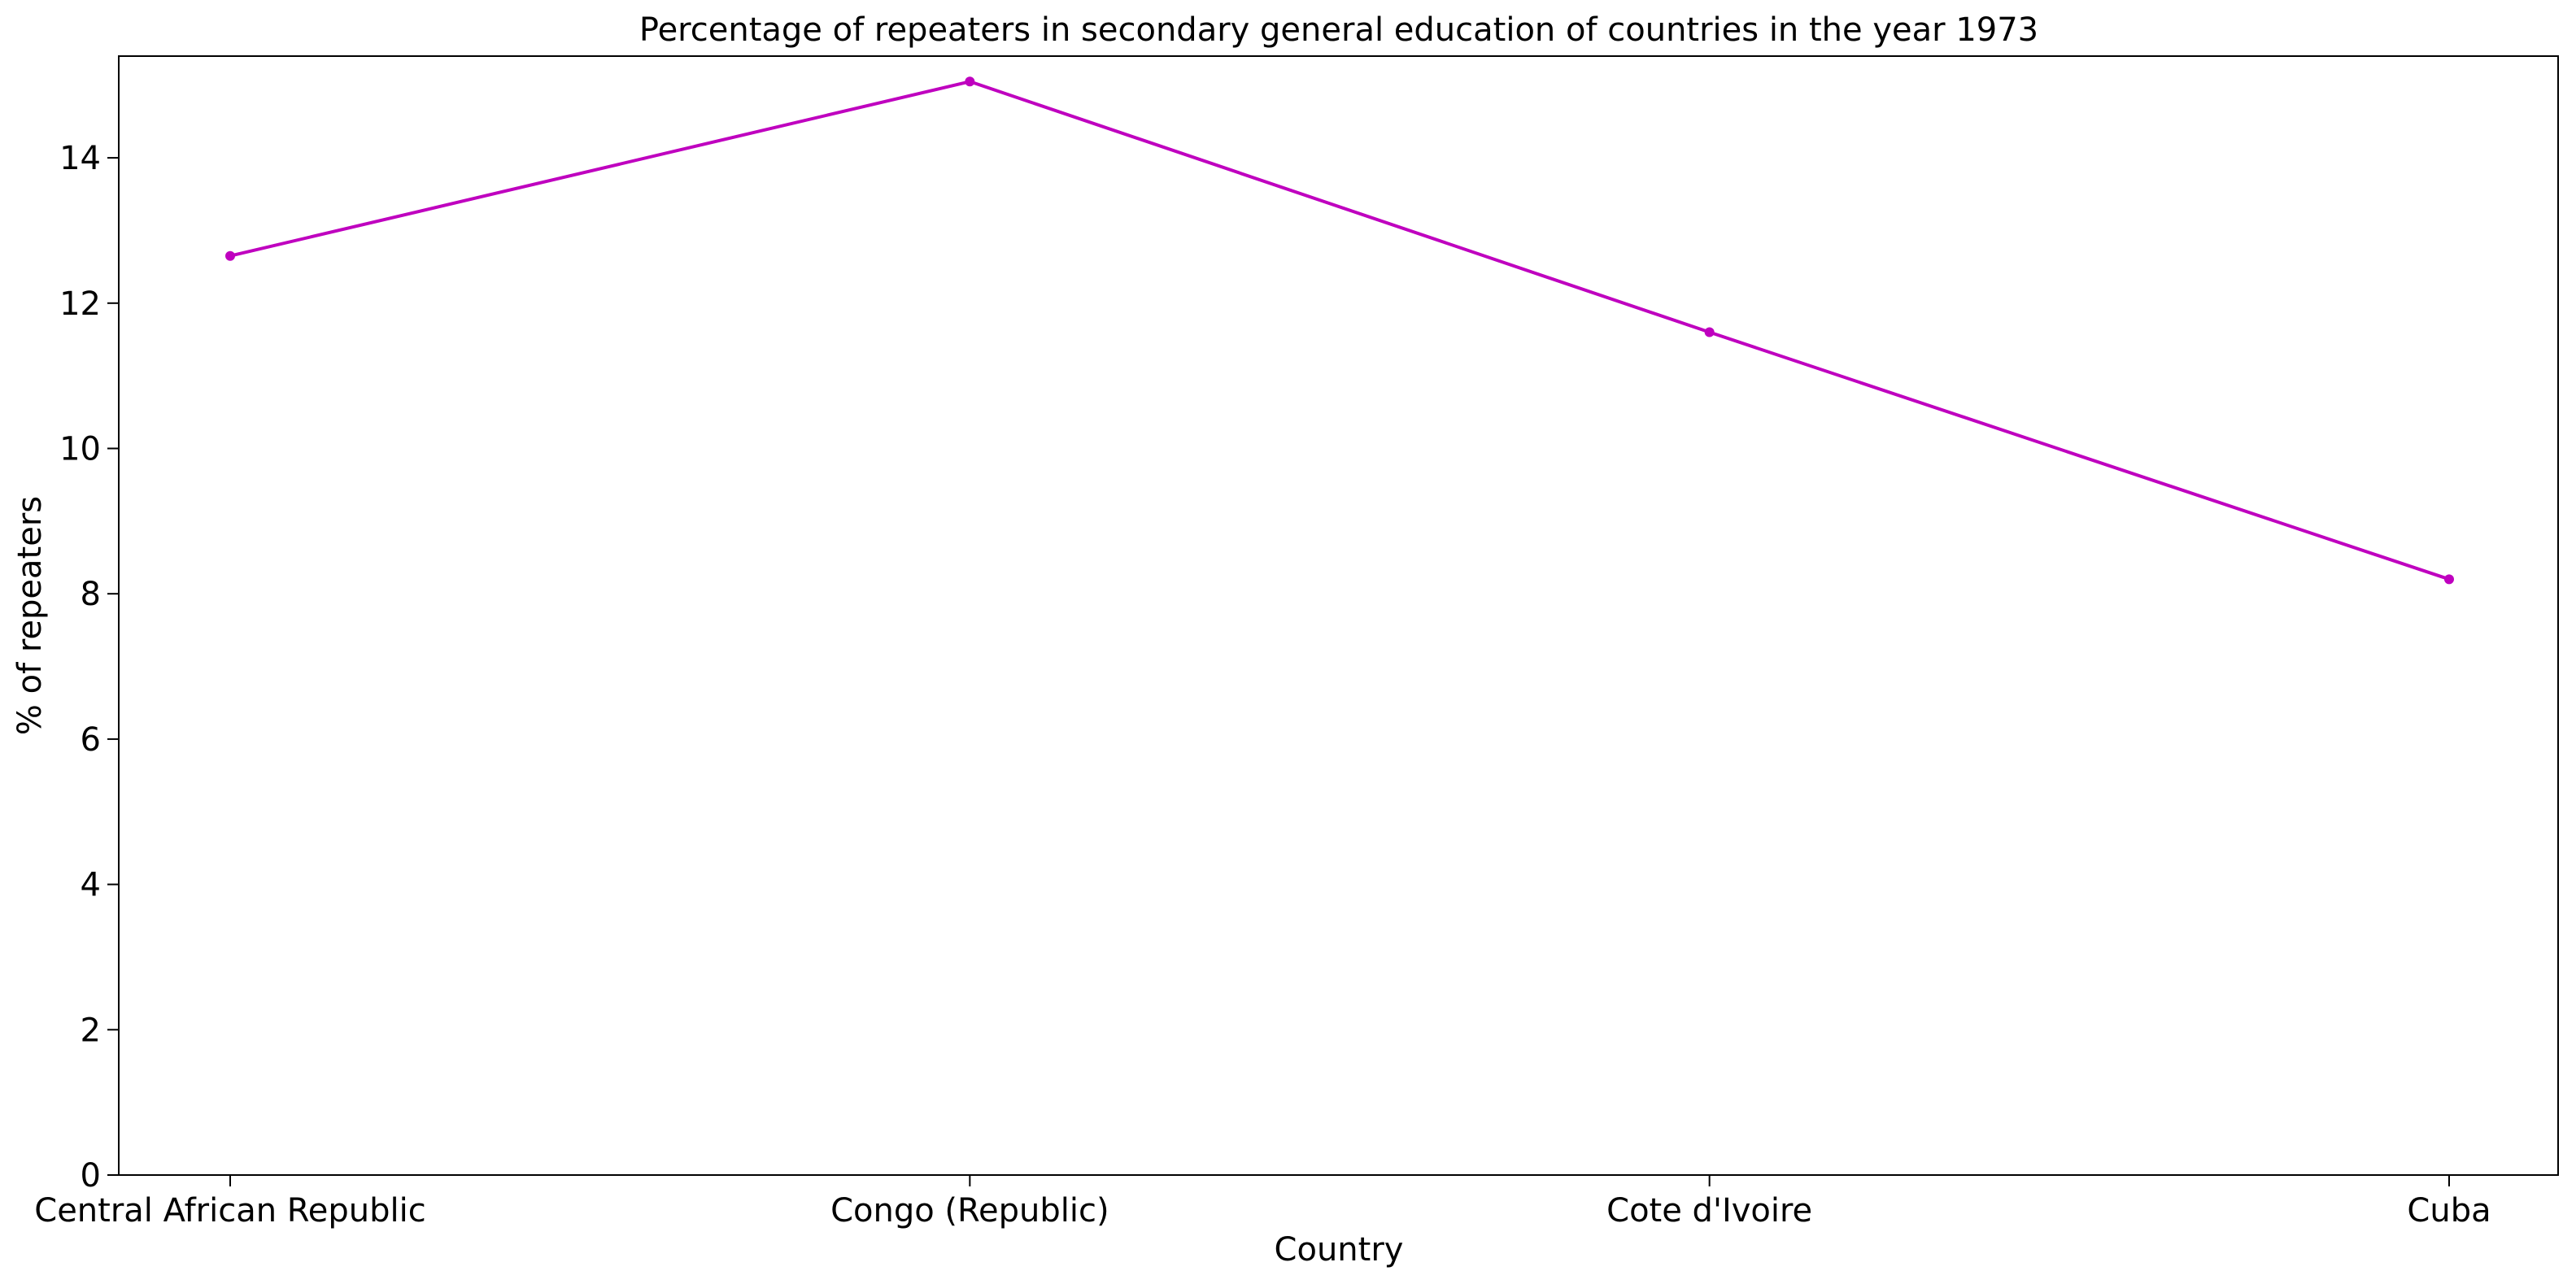  I want to click on y-tick-label: 12, so click(80, 304).